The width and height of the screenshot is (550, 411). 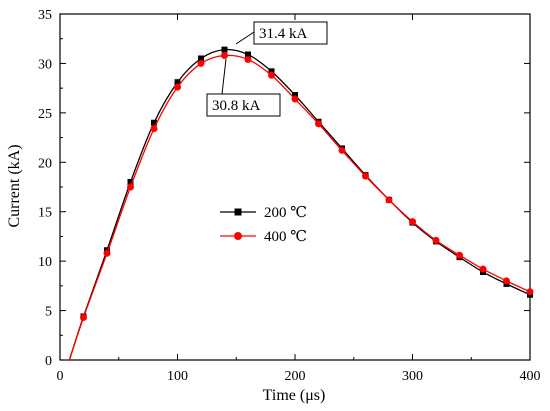 I want to click on x-axis-title: Time (μs), so click(x=294, y=395).